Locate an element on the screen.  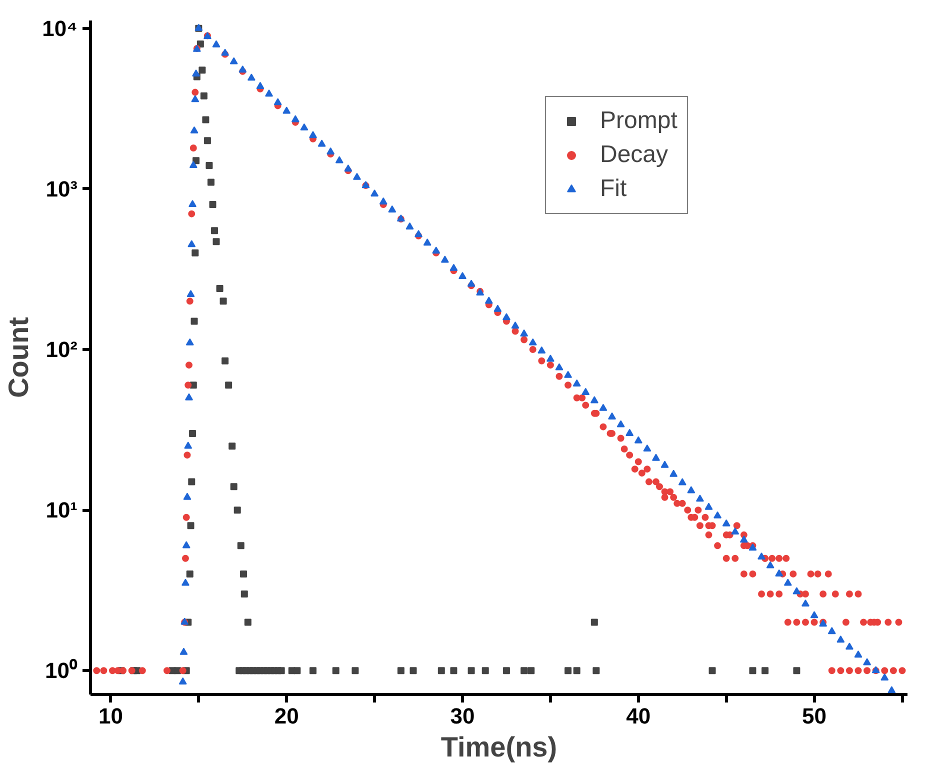
x-tick-label: 30 is located at coordinates (462, 716).